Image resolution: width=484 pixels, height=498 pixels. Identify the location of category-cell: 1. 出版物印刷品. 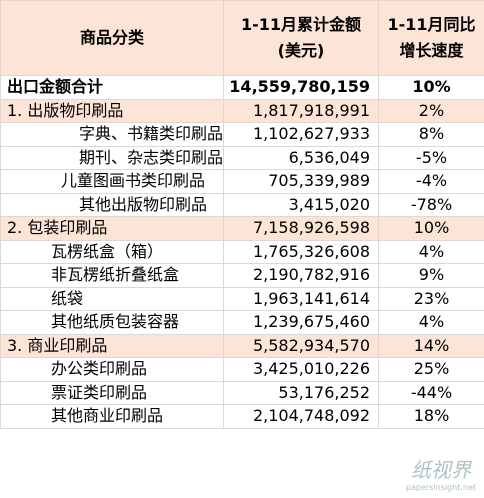
(112, 110).